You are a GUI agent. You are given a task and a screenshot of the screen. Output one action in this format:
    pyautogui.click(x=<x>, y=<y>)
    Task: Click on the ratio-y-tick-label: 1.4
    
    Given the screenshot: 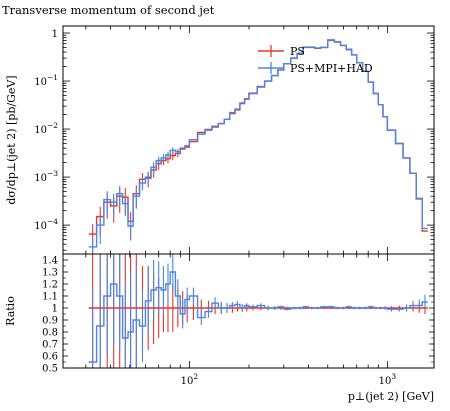 What is the action you would take?
    pyautogui.click(x=50, y=261)
    